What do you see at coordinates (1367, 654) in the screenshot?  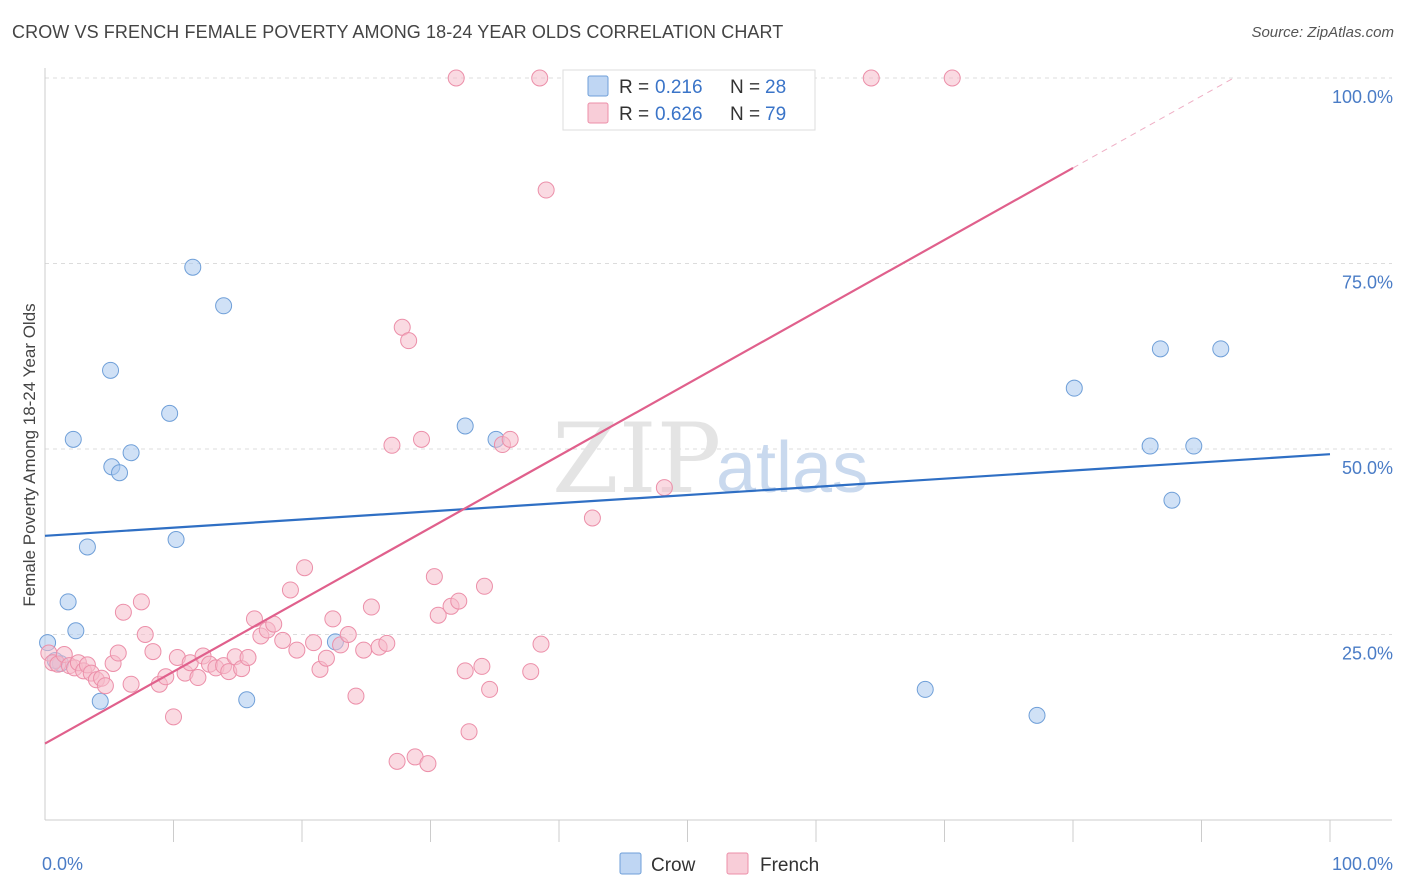 I see `y-tick-label-0: 25.0%` at bounding box center [1367, 654].